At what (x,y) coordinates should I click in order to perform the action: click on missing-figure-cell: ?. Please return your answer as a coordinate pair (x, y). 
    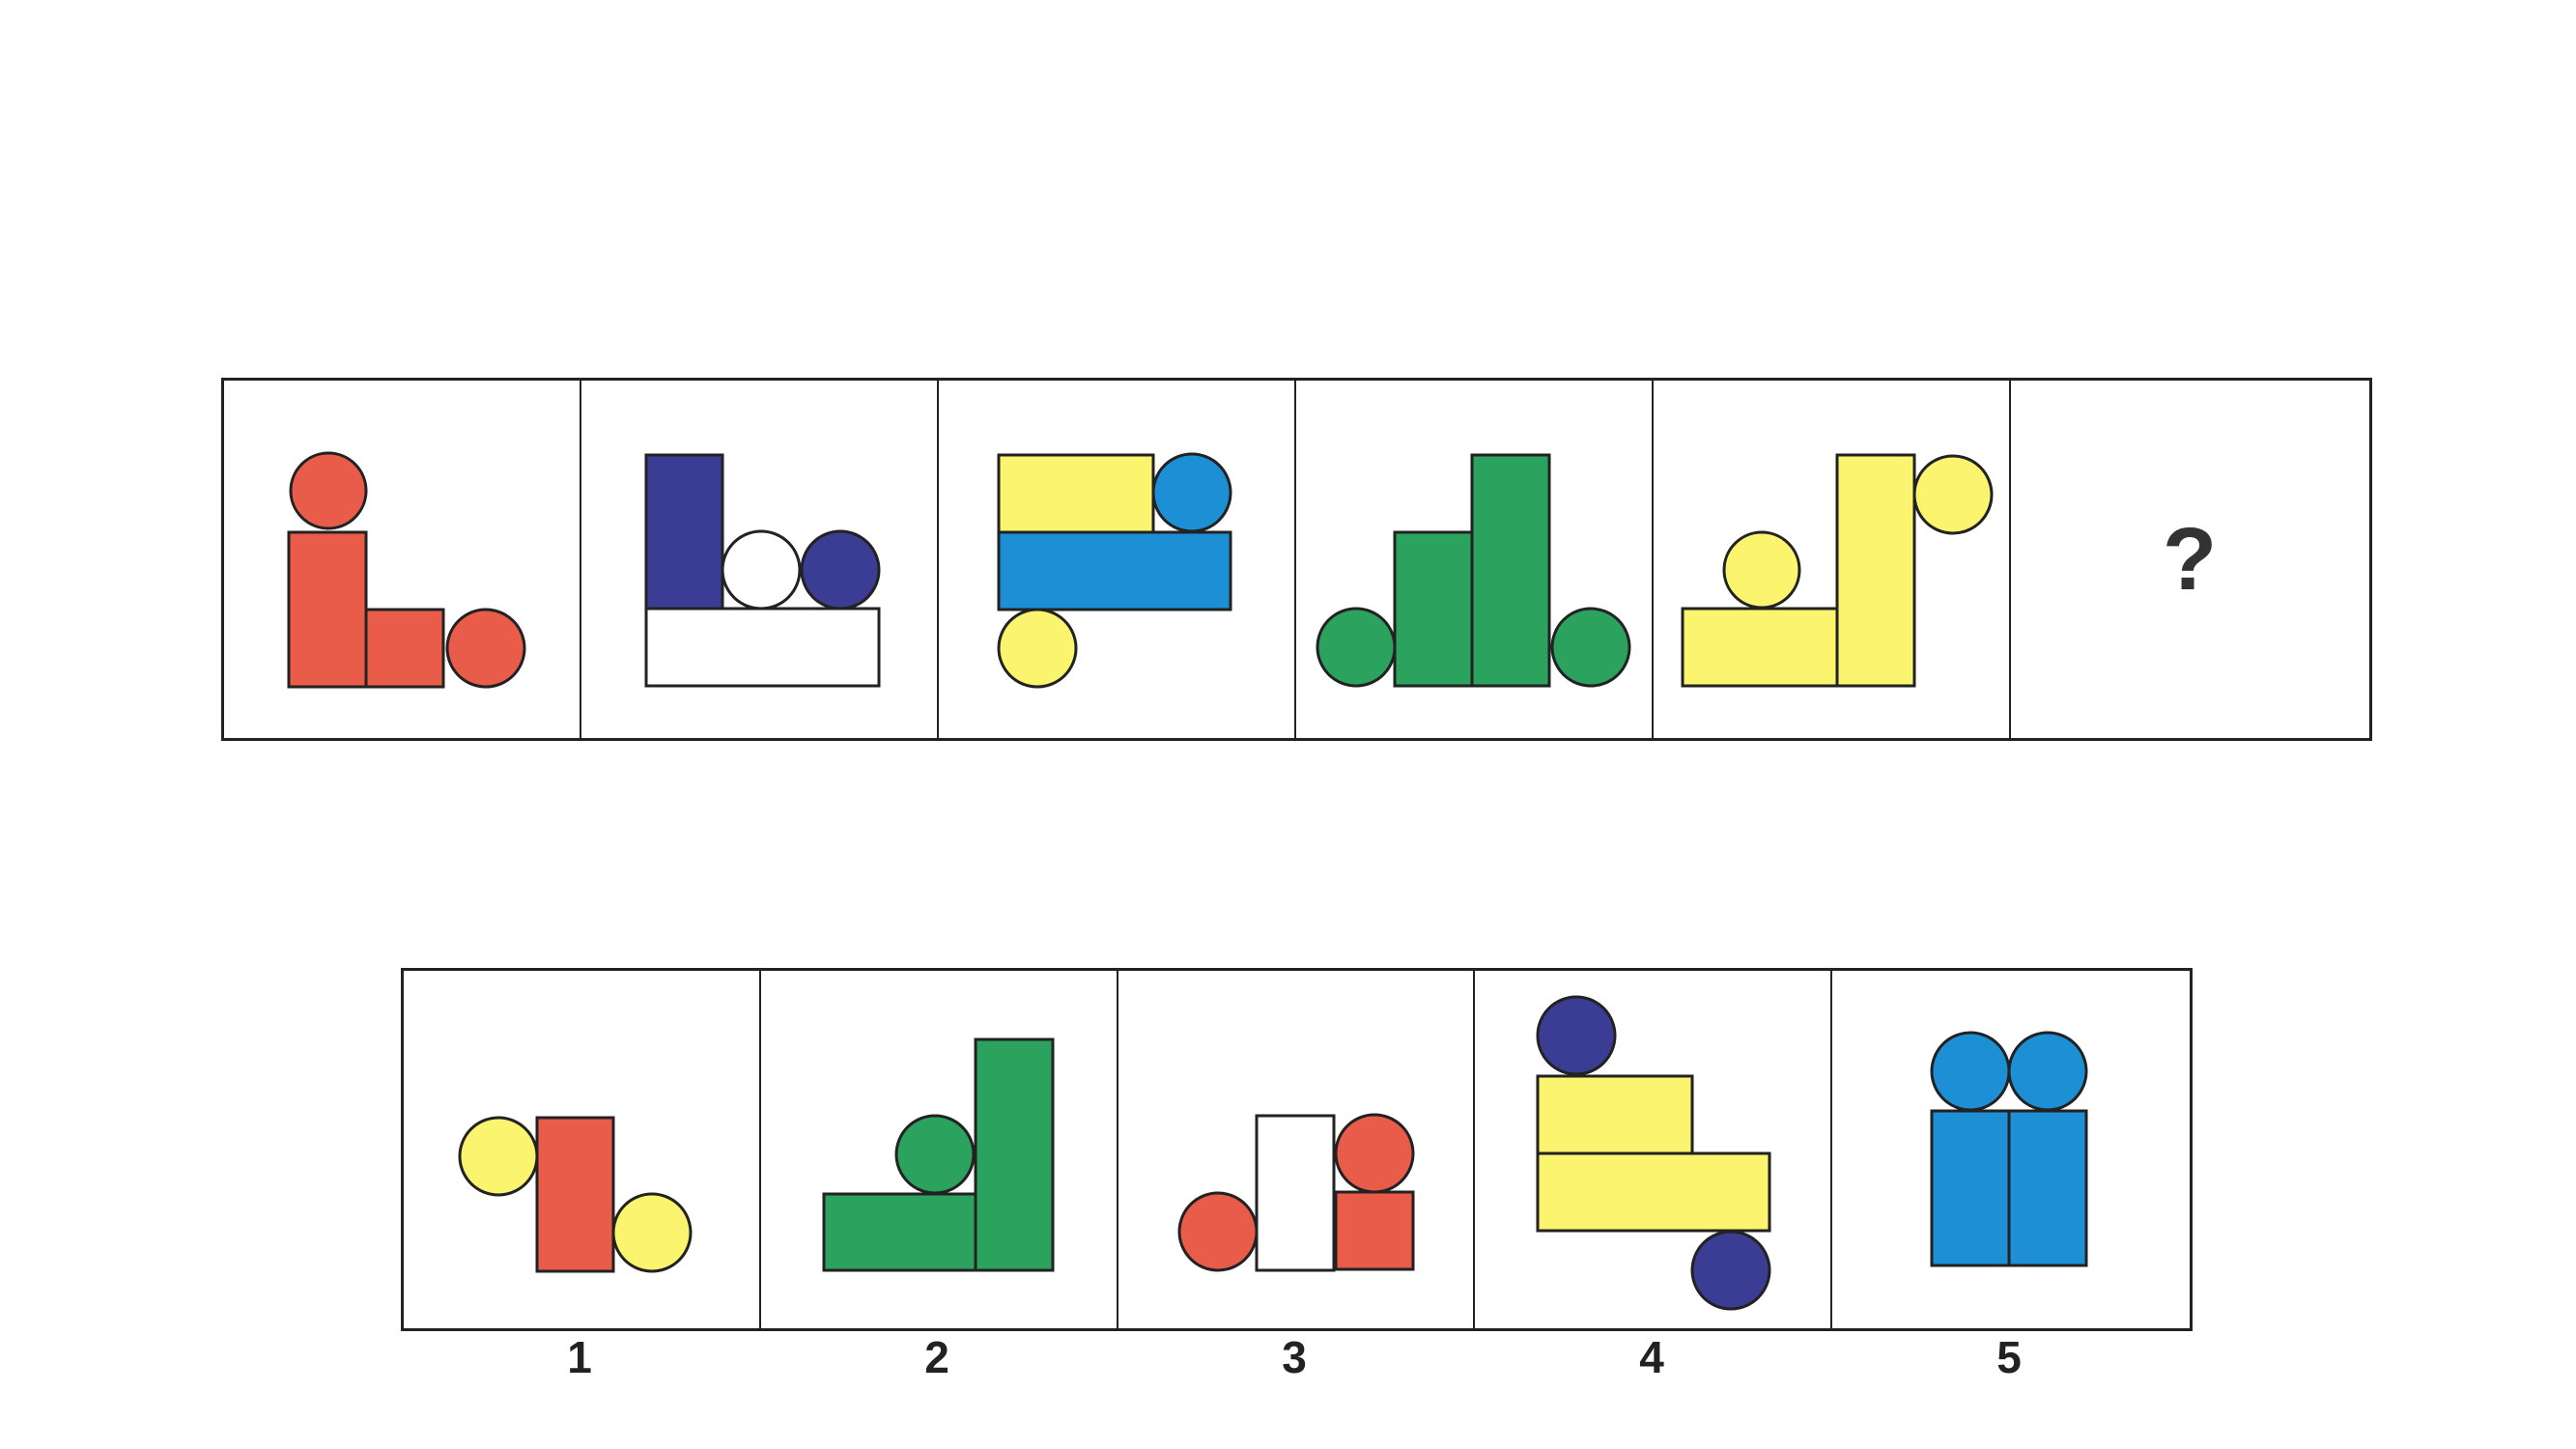
    Looking at the image, I should click on (2189, 559).